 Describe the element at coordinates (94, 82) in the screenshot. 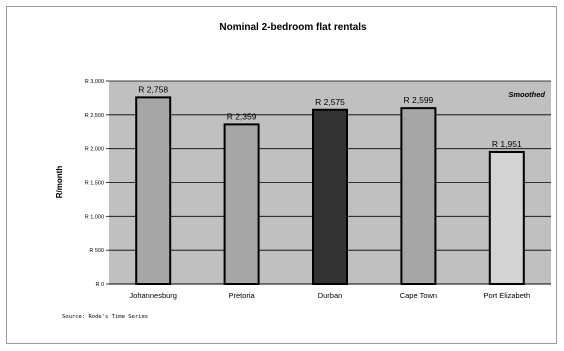

I see `y-tick-label: R 3,000` at that location.